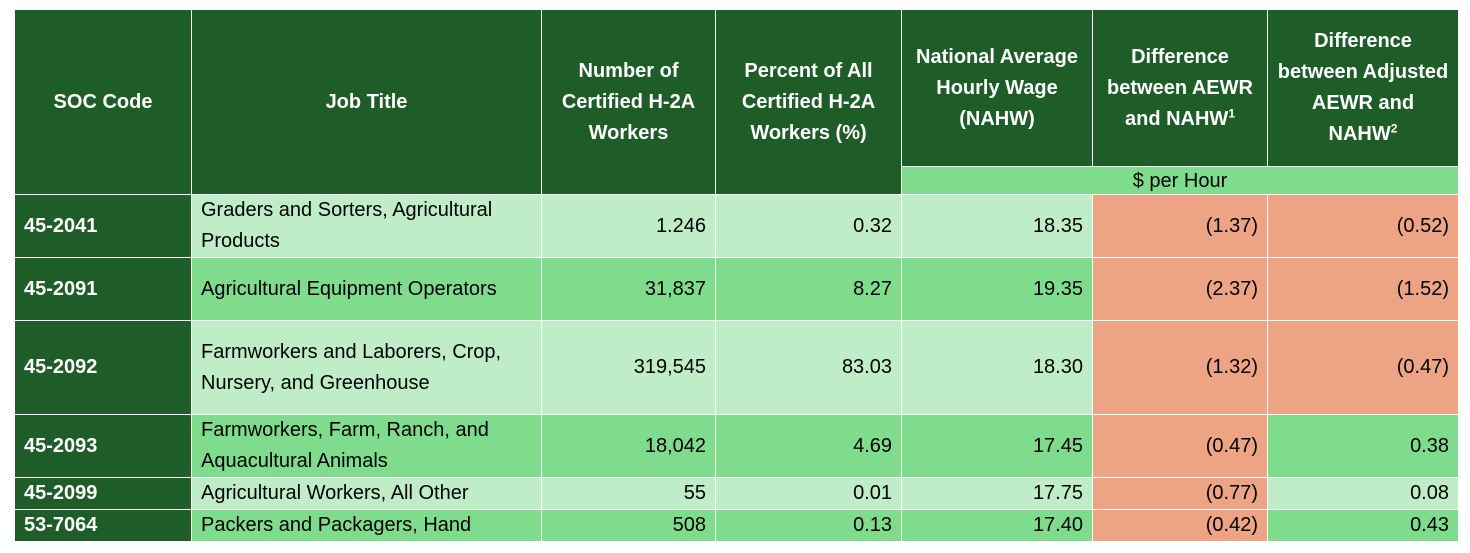  What do you see at coordinates (808, 289) in the screenshot?
I see `cell-percent: 8.27` at bounding box center [808, 289].